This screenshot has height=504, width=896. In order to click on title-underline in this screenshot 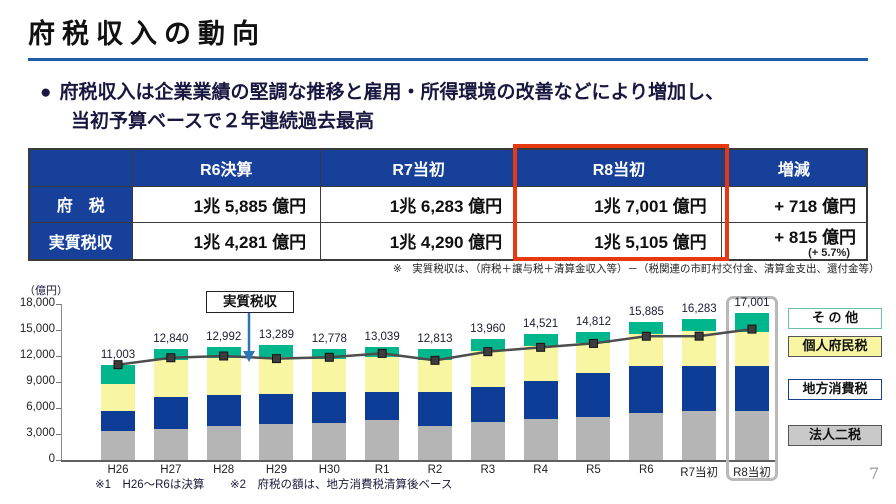, I will do `click(448, 59)`.